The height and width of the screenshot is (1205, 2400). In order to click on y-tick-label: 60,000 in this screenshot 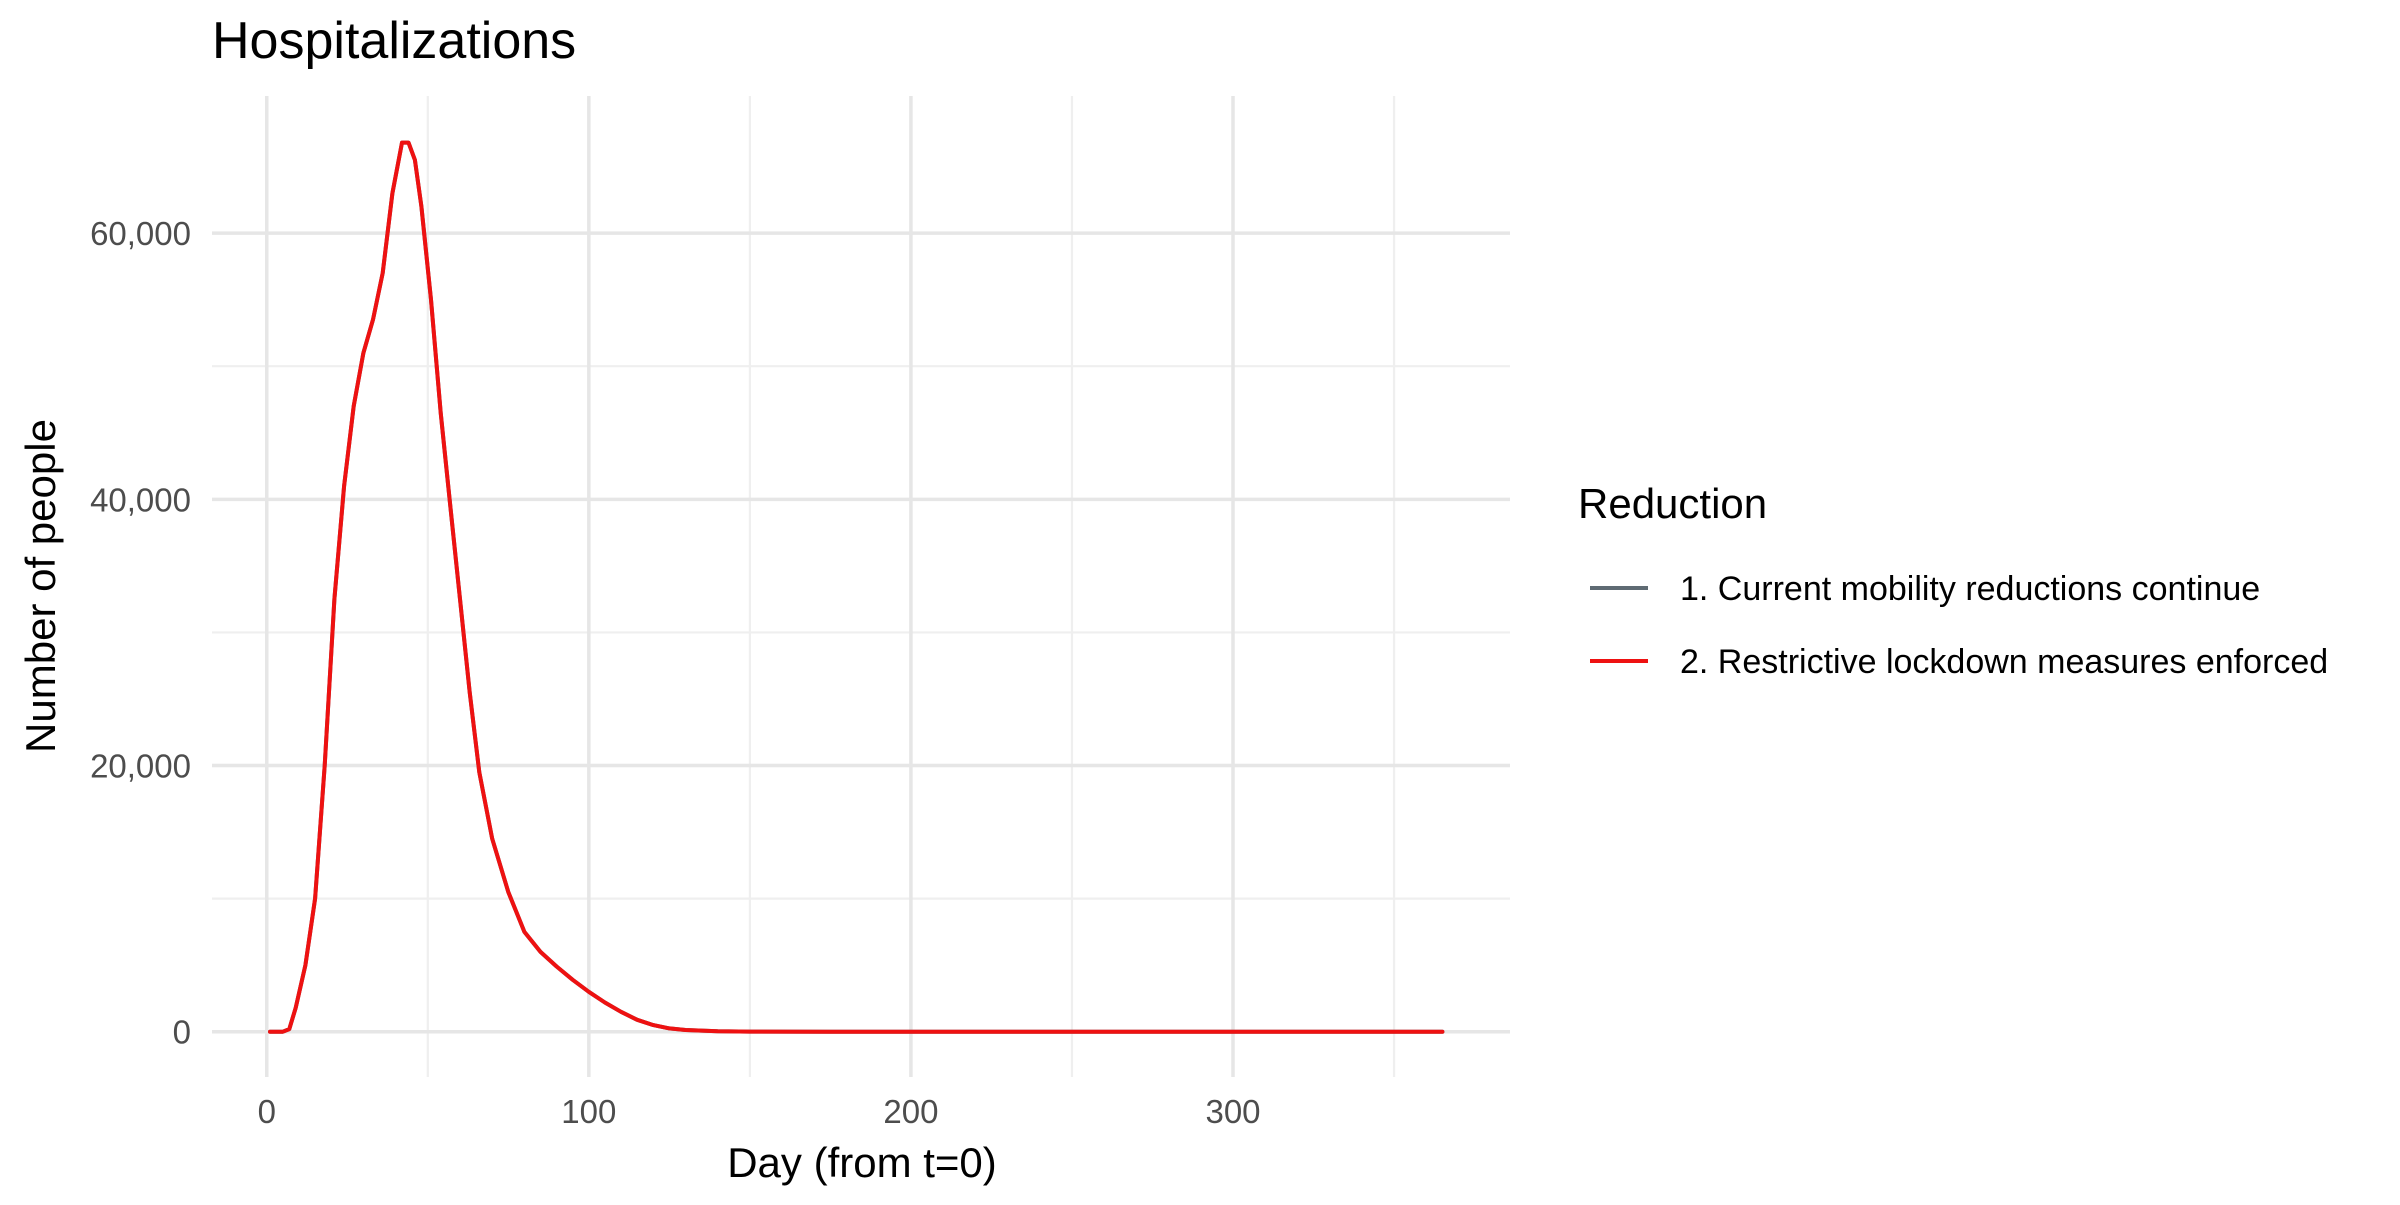, I will do `click(140, 233)`.